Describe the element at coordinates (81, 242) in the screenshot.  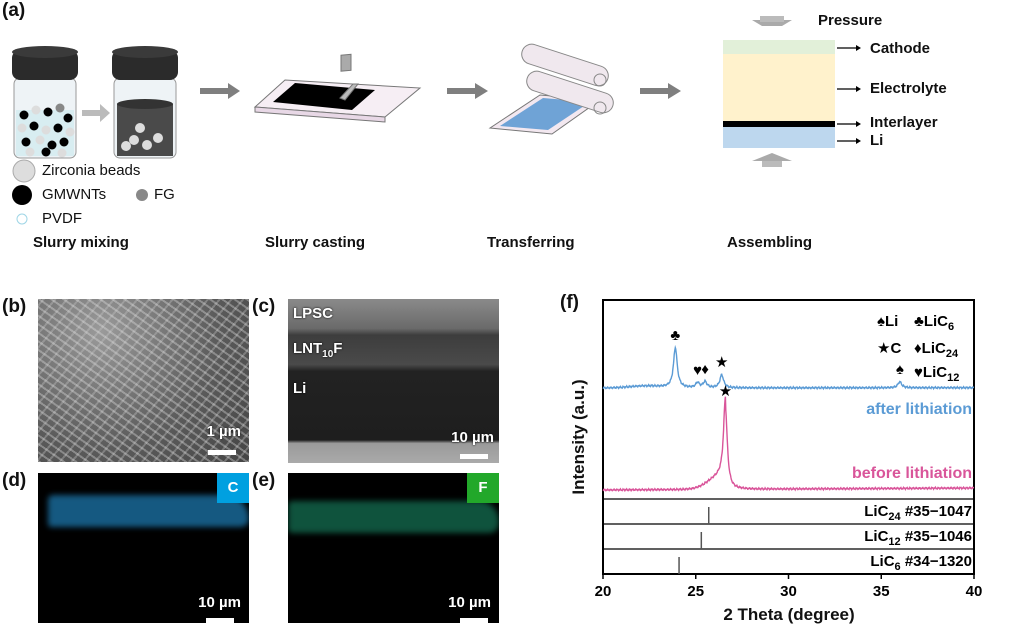
I see `step-label: Slurry mixing` at that location.